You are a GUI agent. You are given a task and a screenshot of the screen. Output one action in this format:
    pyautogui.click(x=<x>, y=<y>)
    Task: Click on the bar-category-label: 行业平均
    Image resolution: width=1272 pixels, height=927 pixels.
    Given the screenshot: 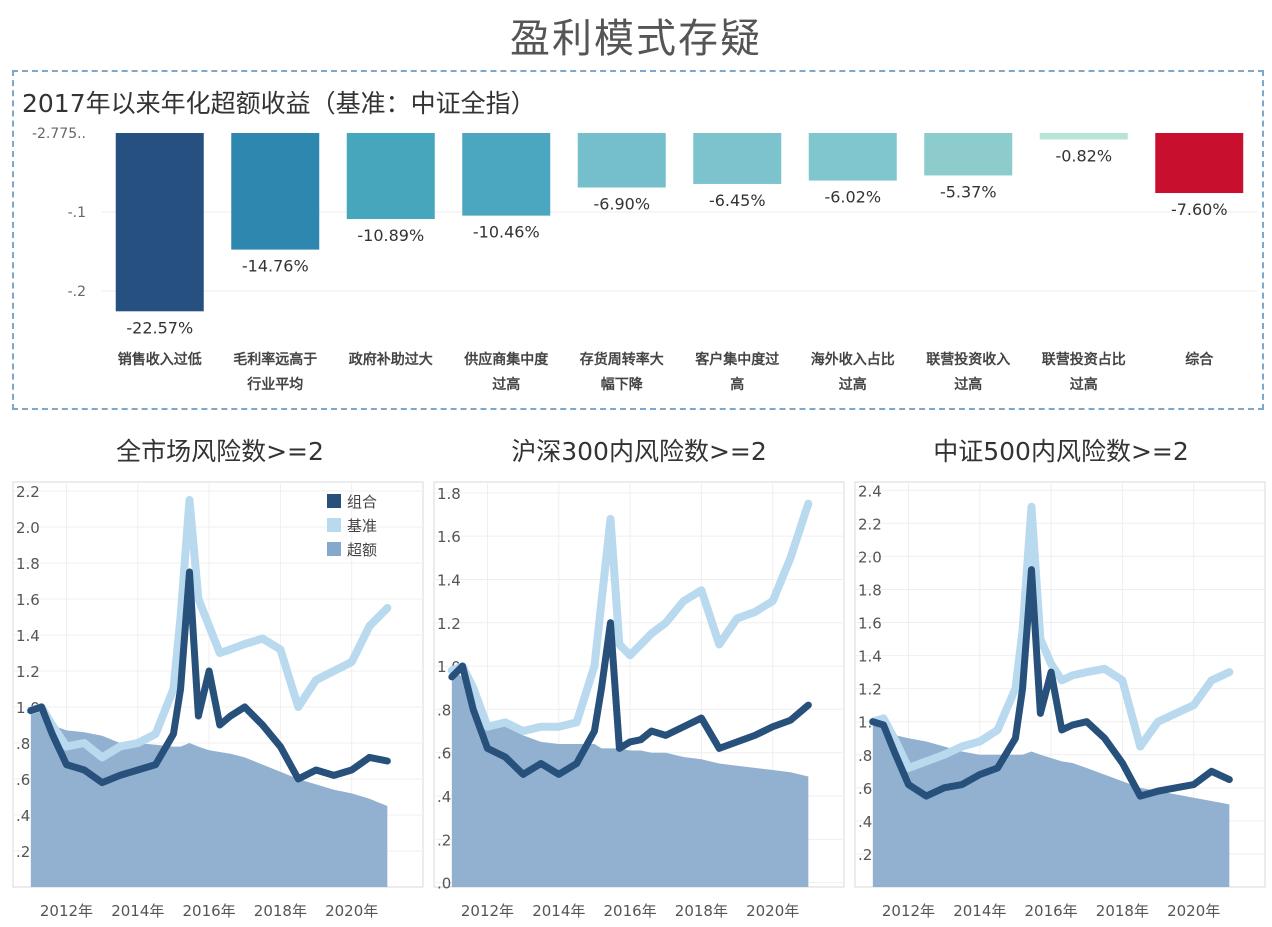 What is the action you would take?
    pyautogui.click(x=274, y=384)
    